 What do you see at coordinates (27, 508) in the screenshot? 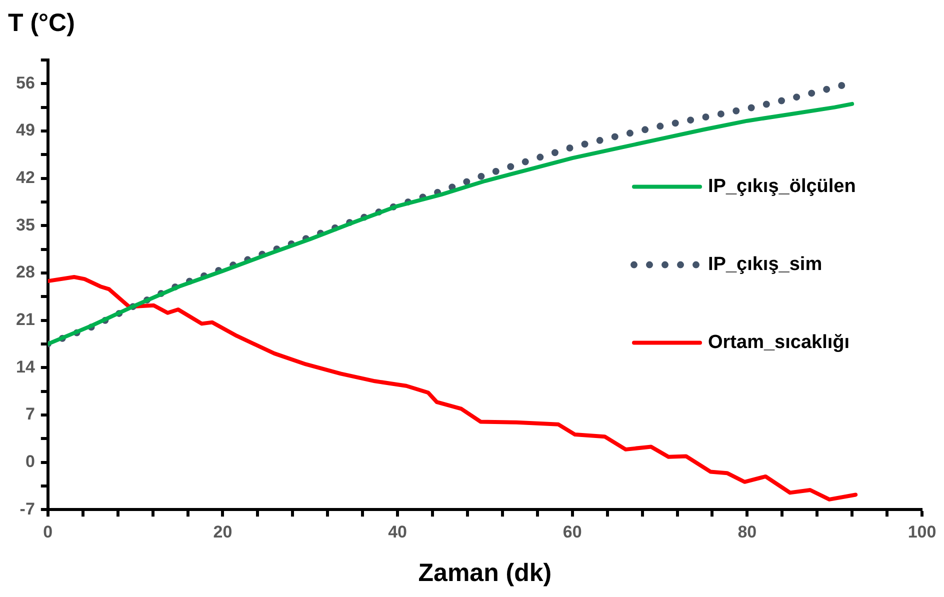
I see `y-tick-label: -7` at bounding box center [27, 508].